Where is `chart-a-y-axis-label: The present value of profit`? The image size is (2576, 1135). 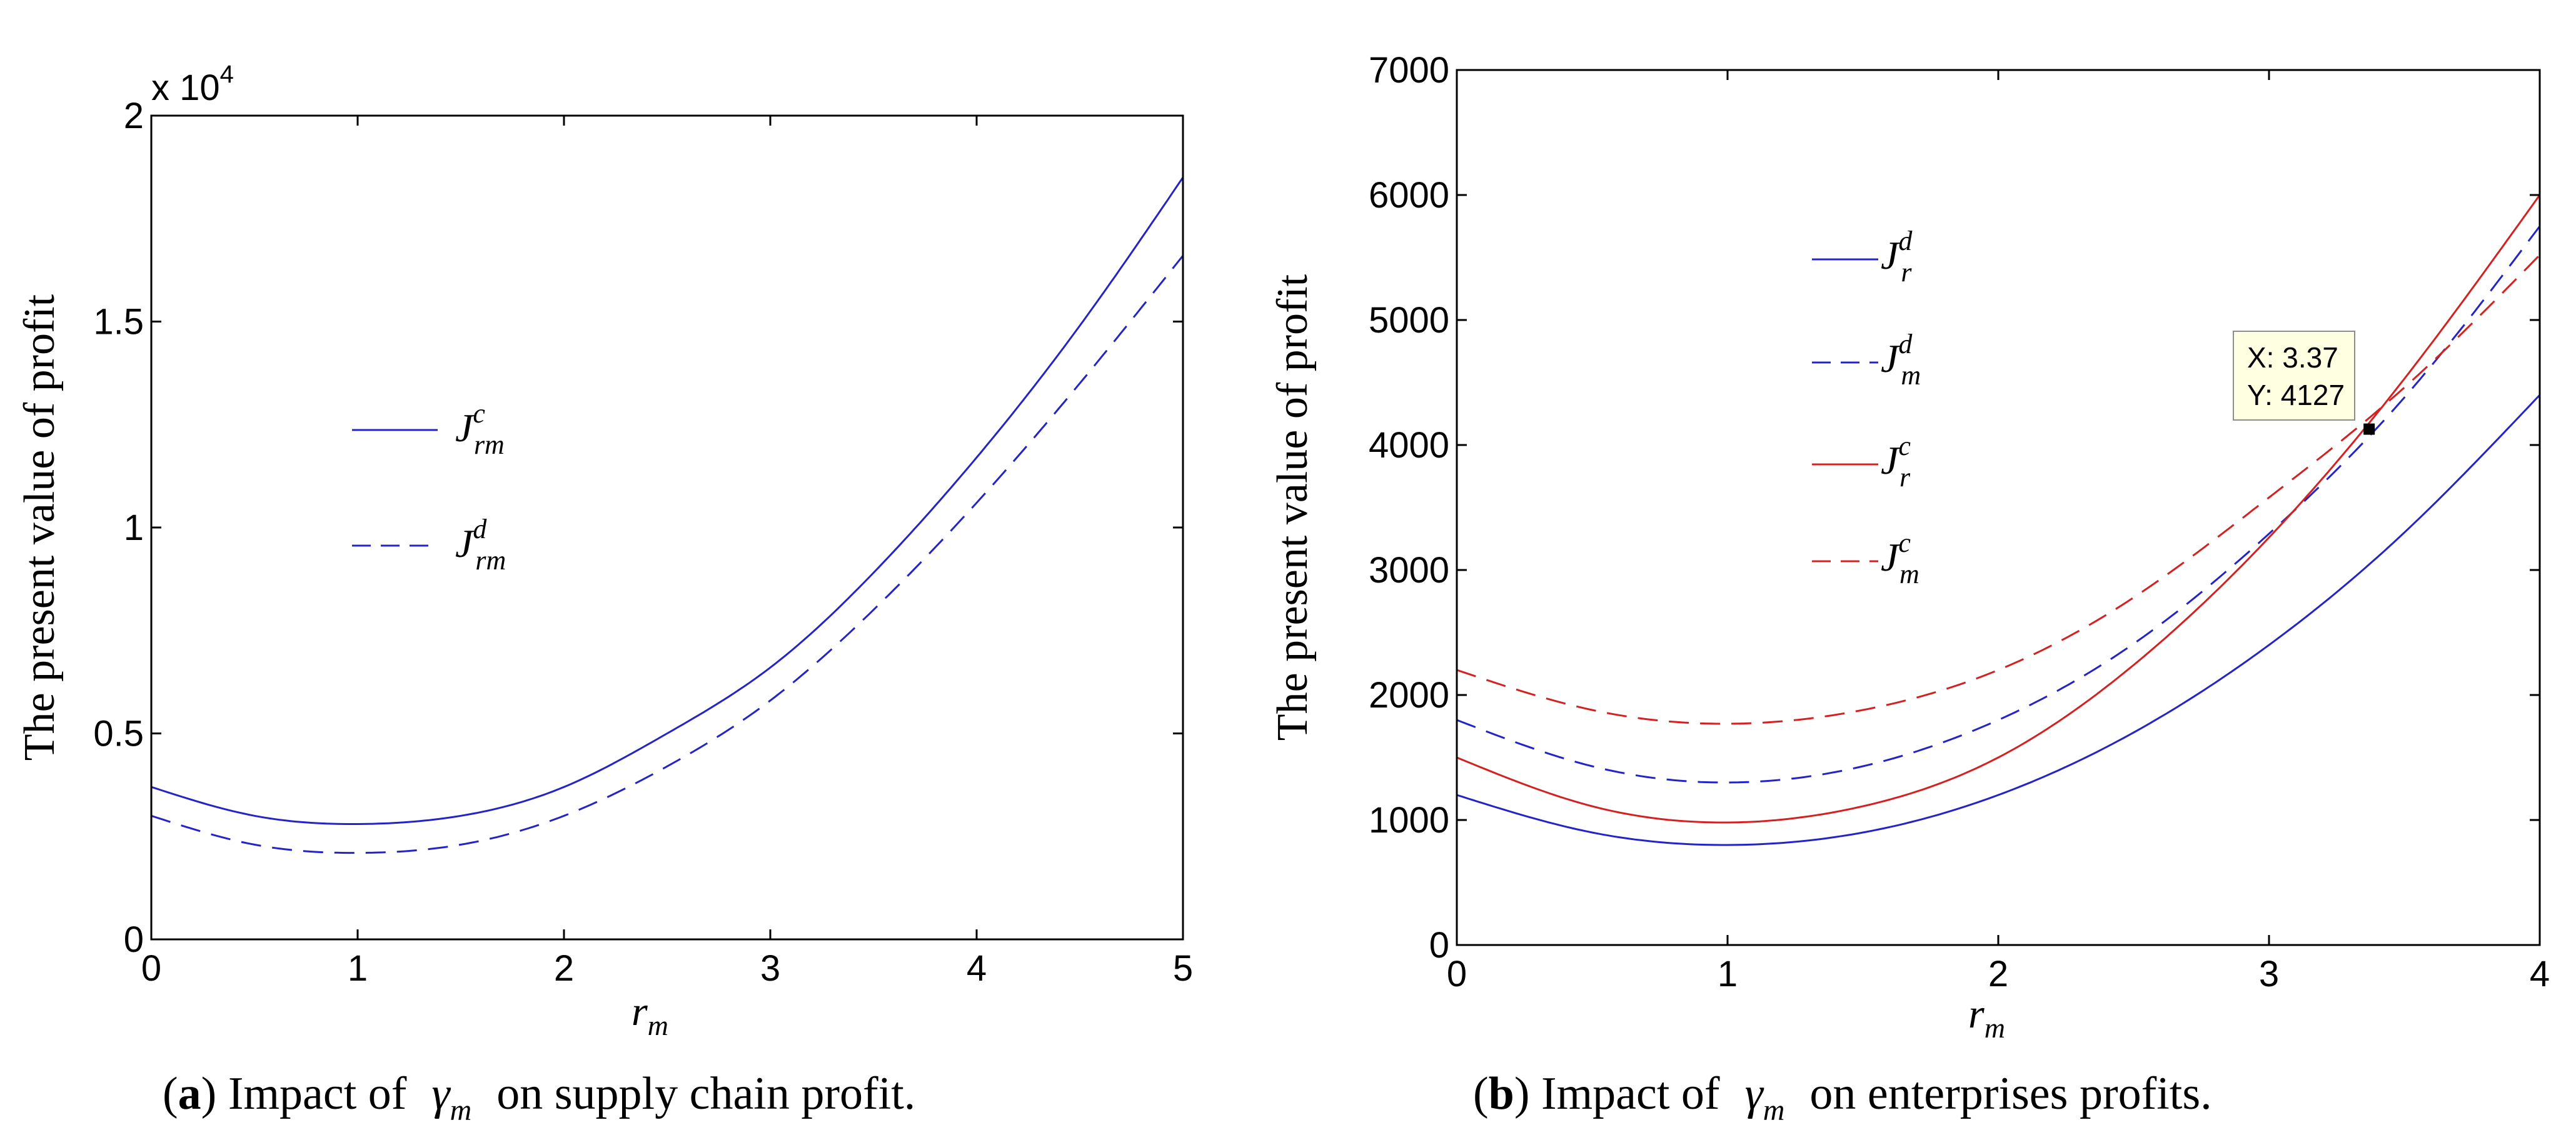
chart-a-y-axis-label: The present value of profit is located at coordinates (40, 527).